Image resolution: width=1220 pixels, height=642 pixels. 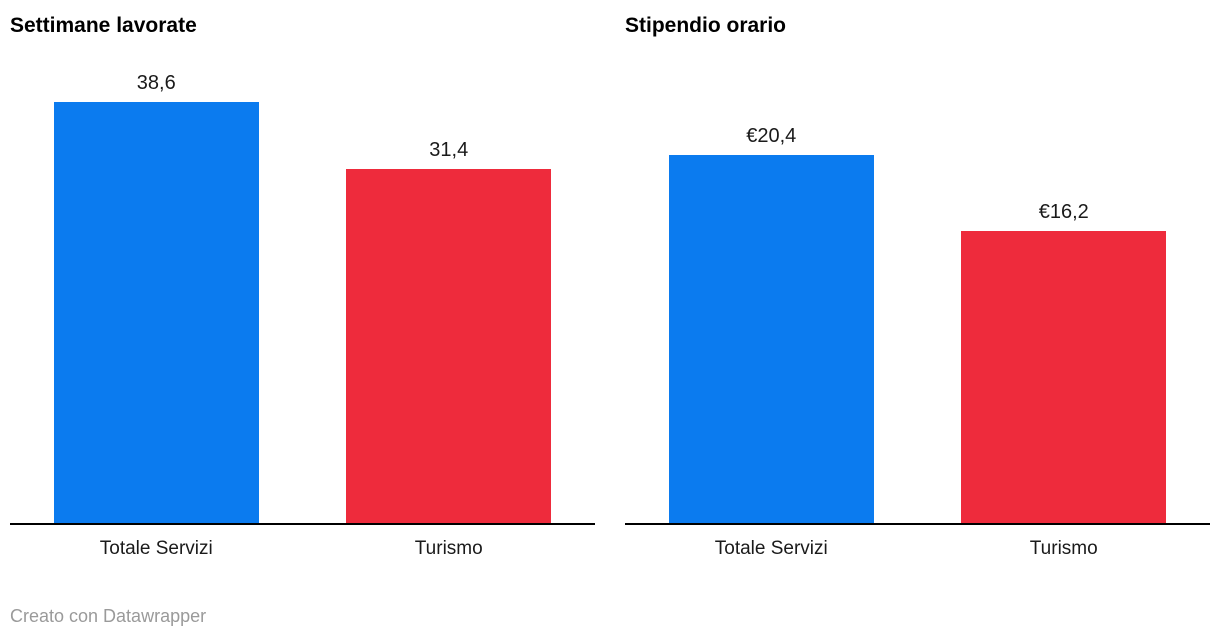 I want to click on bar-value-label: 31,4, so click(x=449, y=150).